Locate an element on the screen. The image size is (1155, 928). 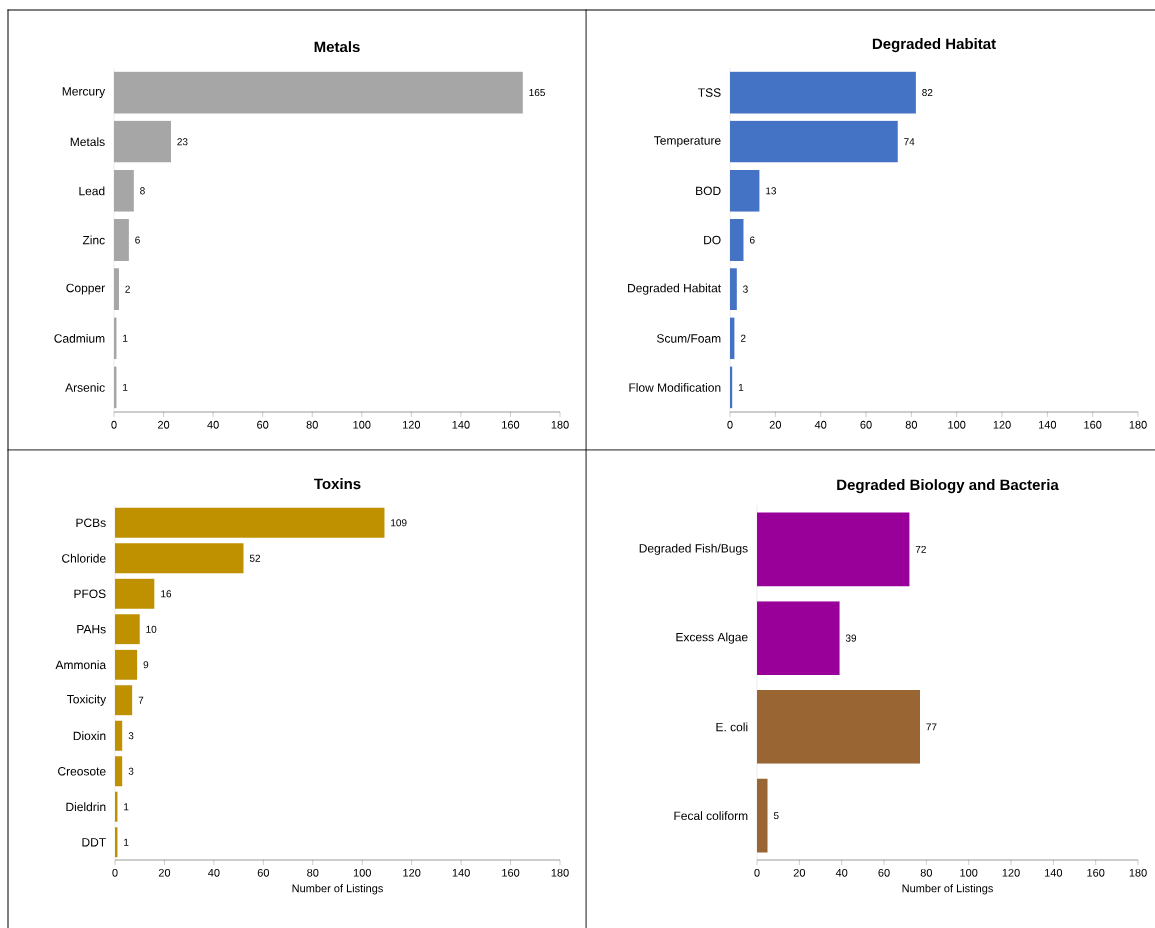
y-tick-label: Arsenic is located at coordinates (85, 387).